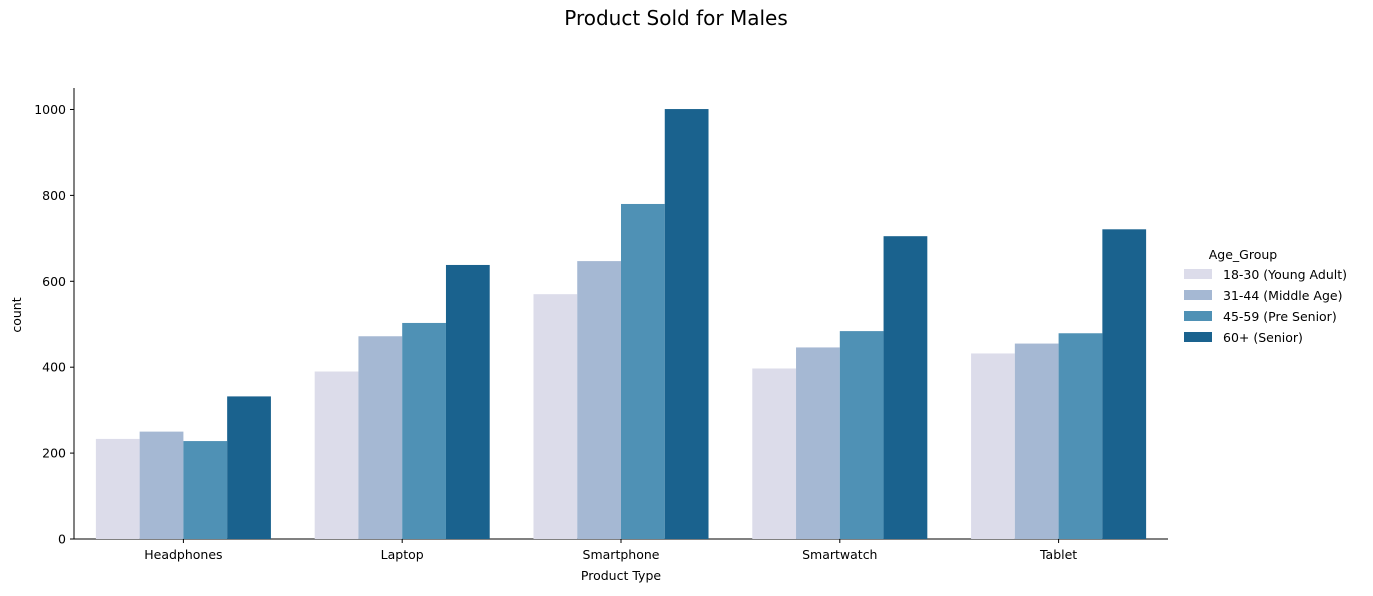 The image size is (1373, 596). Describe the element at coordinates (62, 539) in the screenshot. I see `y-tick-label: 0` at that location.